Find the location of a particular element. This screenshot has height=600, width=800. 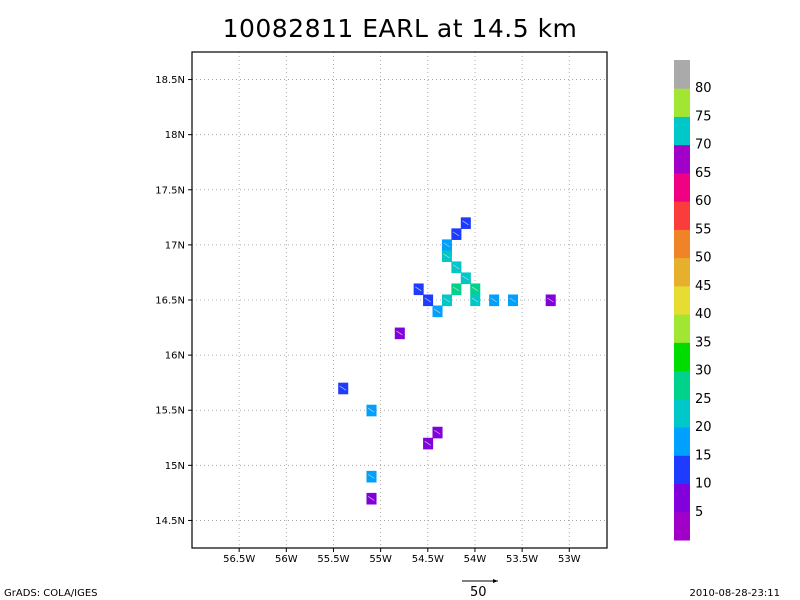

x-tick-label: 54.5W is located at coordinates (428, 559).